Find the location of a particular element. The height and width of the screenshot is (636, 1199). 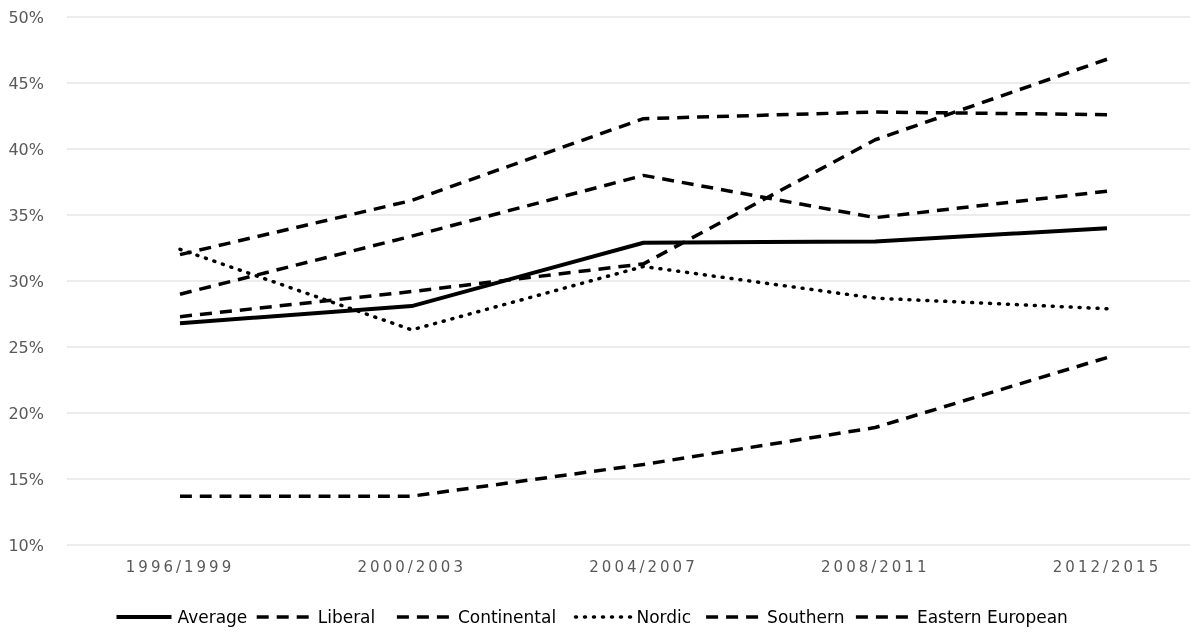

legend-label: Eastern European is located at coordinates (992, 616).